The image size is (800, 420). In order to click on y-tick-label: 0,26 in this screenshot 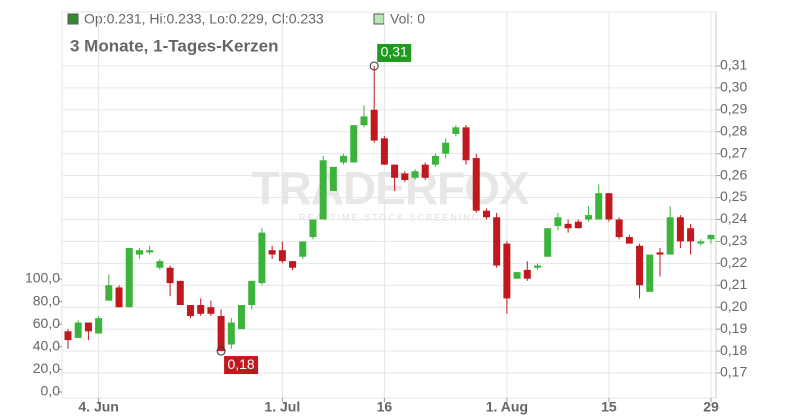, I will do `click(733, 174)`.